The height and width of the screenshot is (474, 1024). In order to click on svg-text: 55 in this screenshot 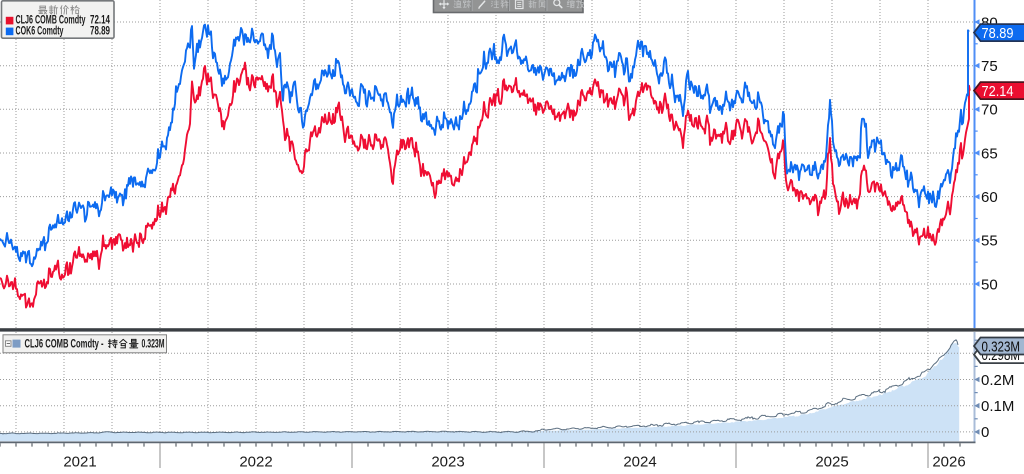, I will do `click(989, 241)`.